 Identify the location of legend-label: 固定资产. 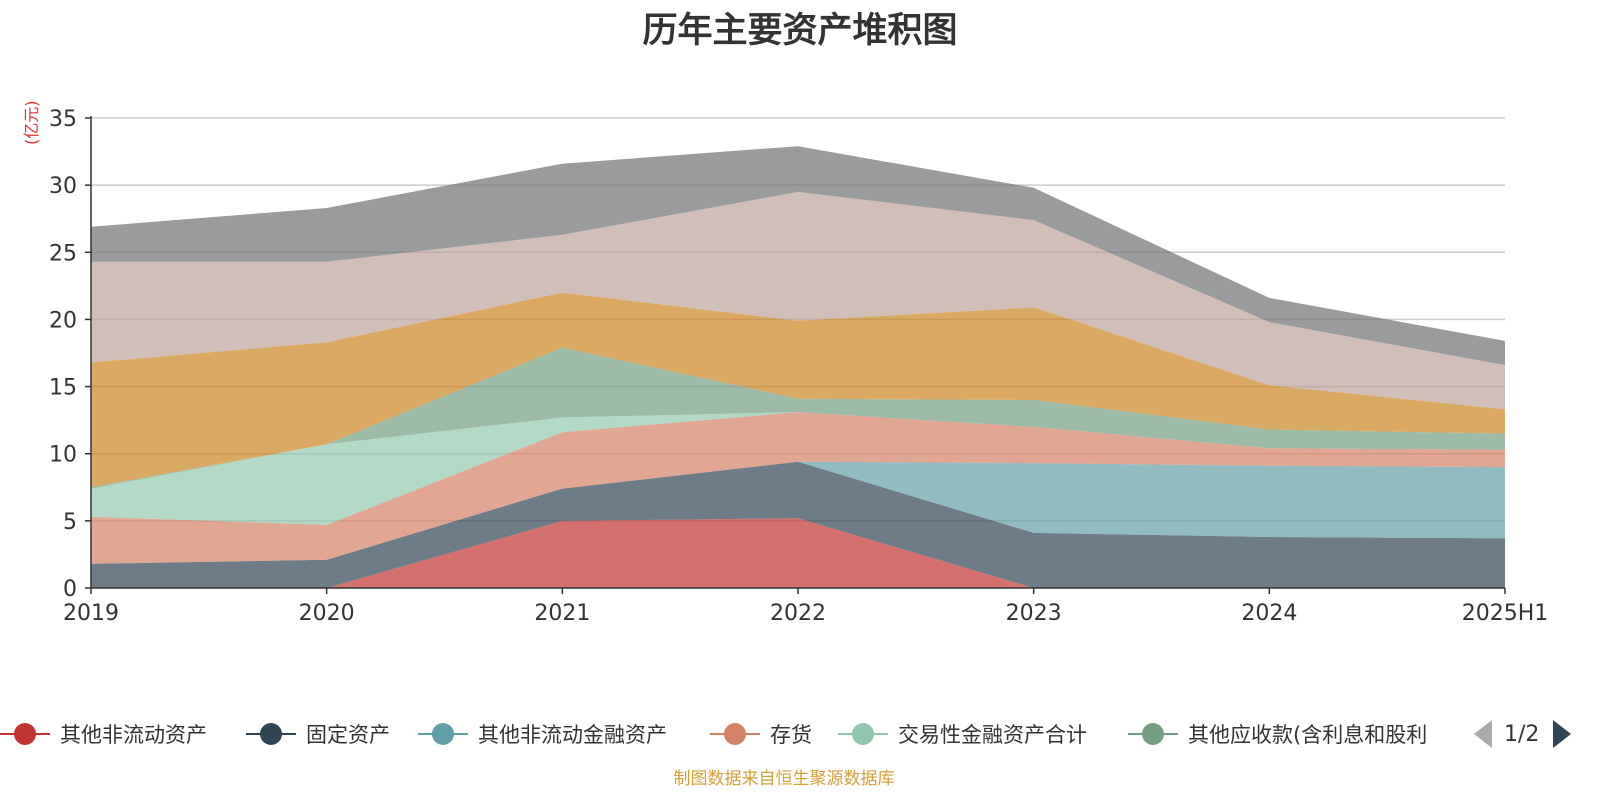
(348, 735).